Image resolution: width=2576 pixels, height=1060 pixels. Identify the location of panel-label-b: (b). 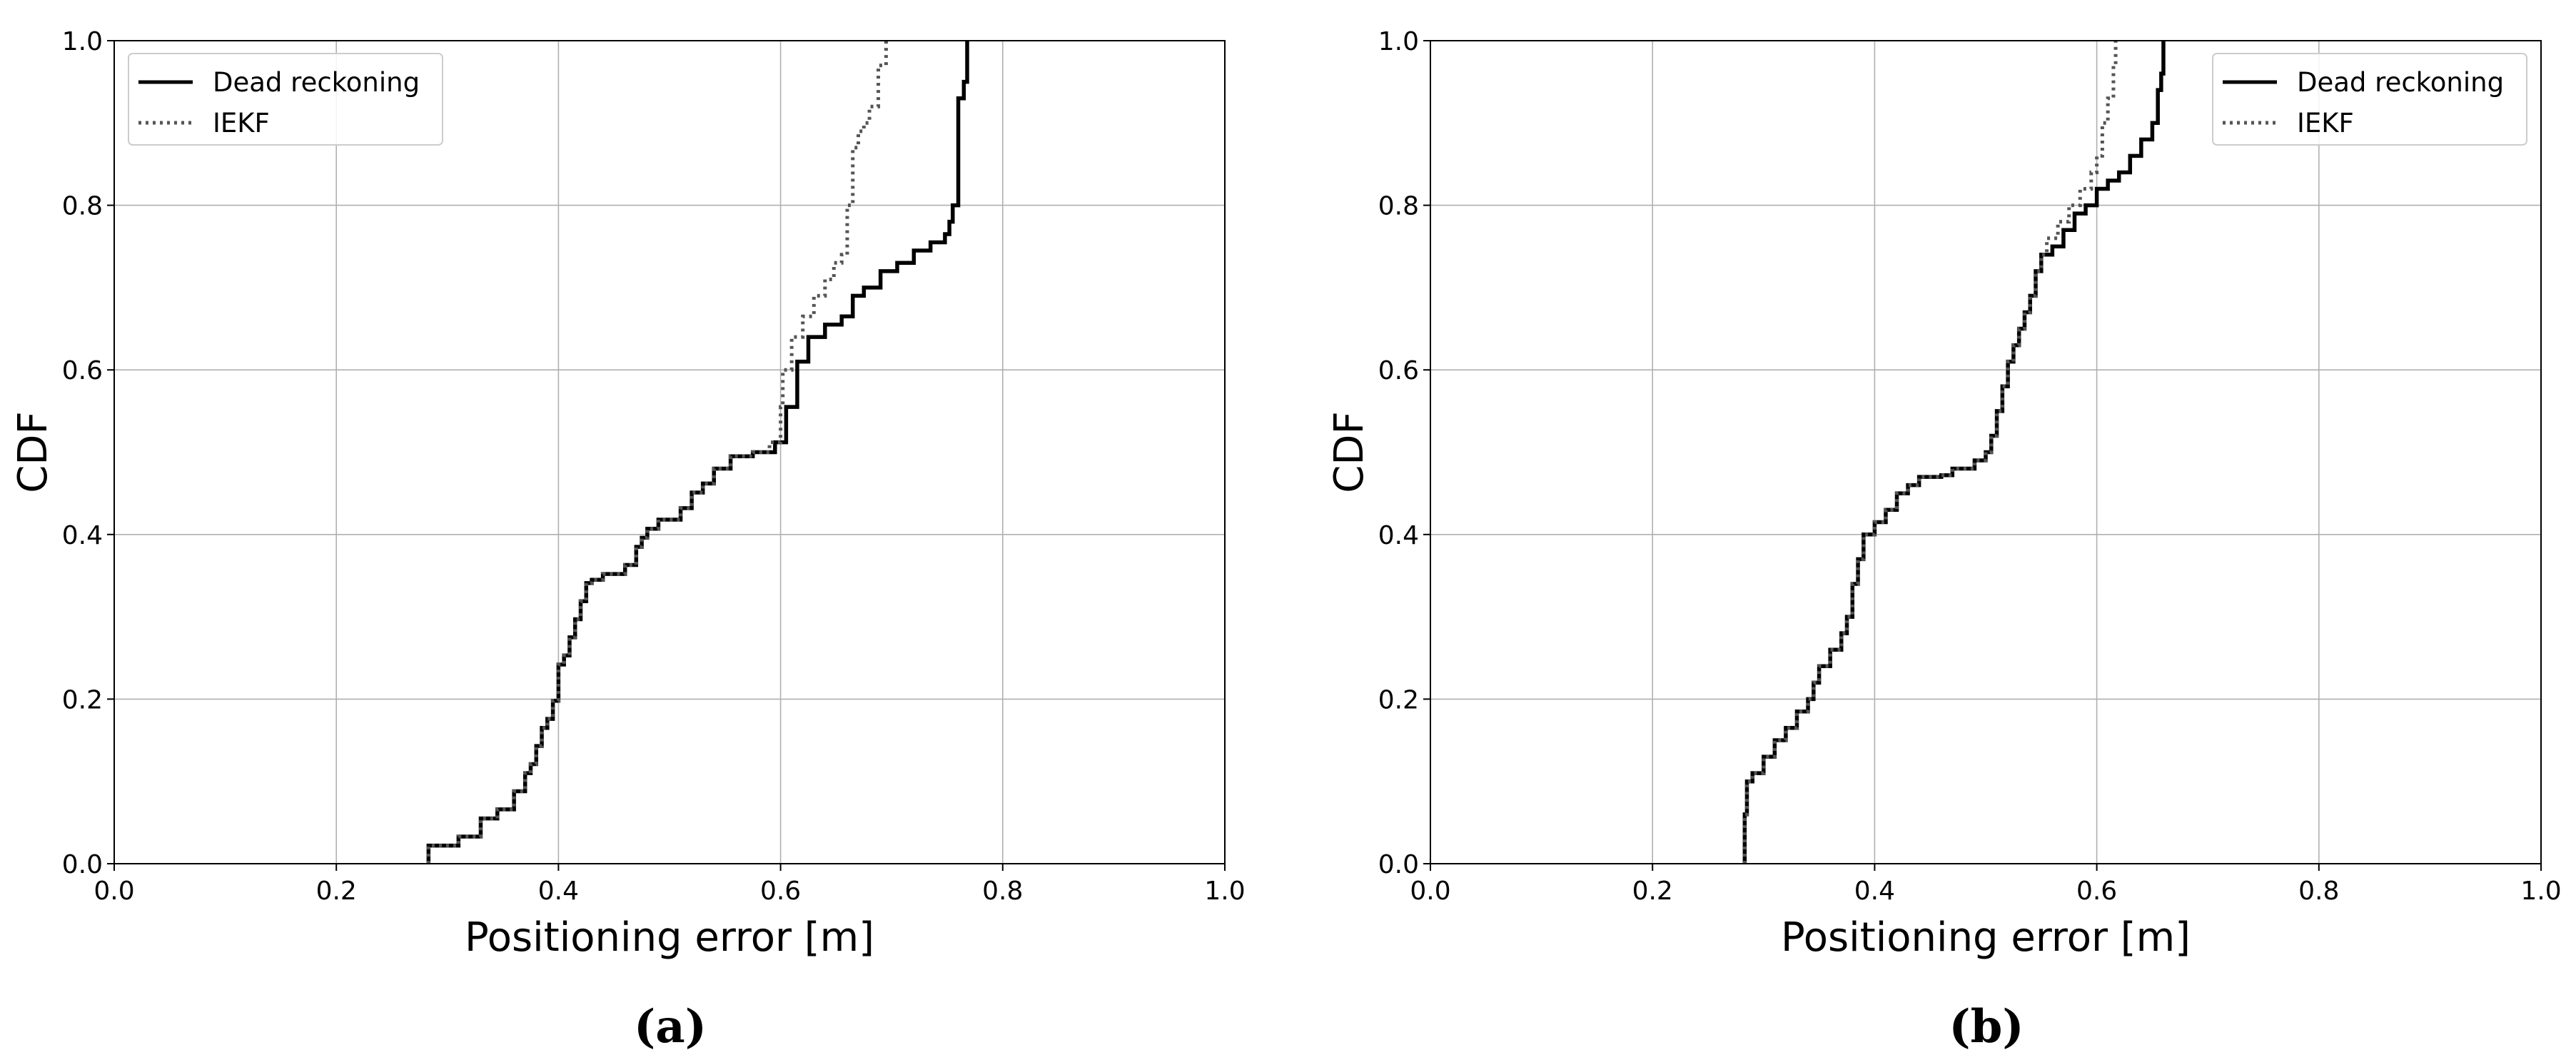
(1986, 1027).